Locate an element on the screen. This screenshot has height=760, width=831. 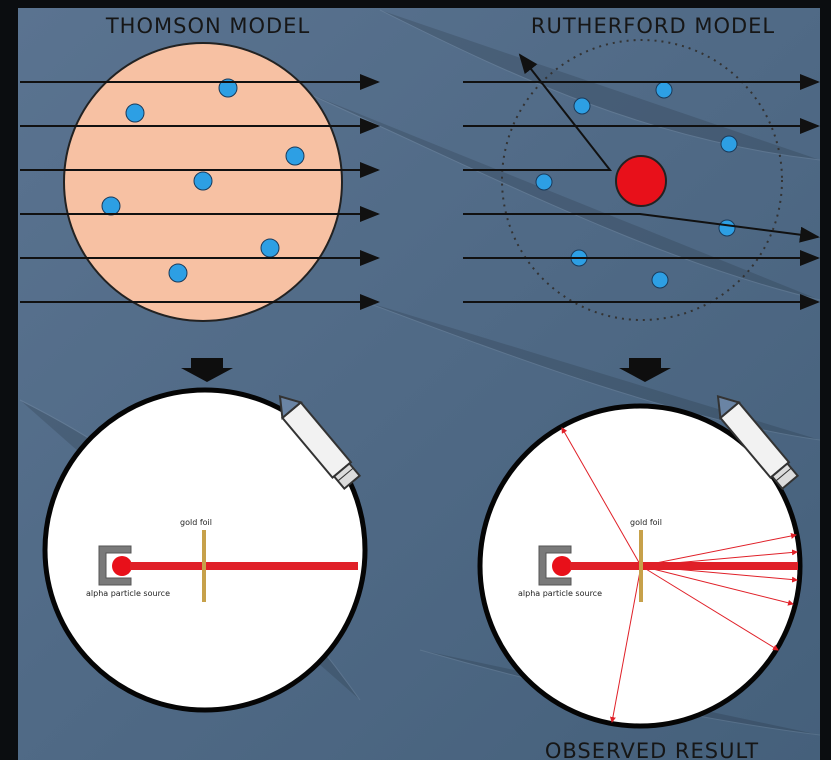
thomson-beam is located at coordinates (244, 566).